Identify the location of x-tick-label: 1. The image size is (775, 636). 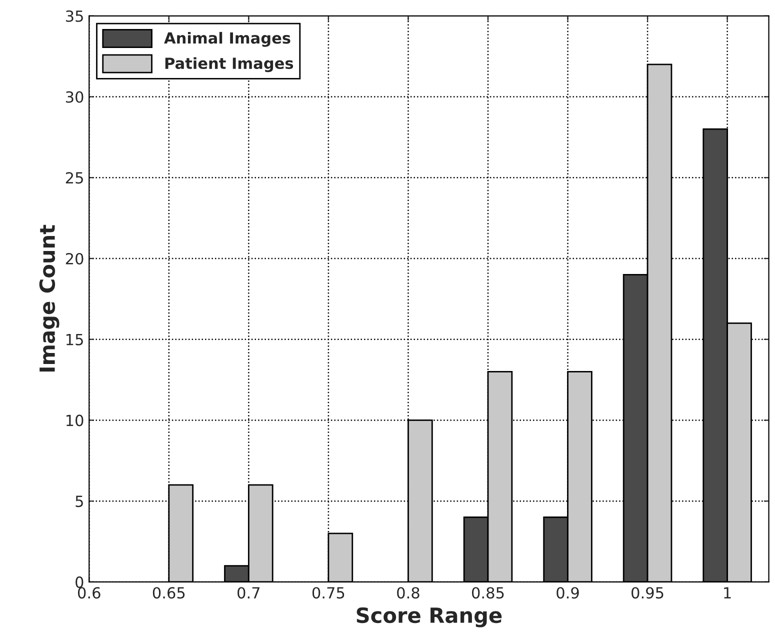
(727, 592).